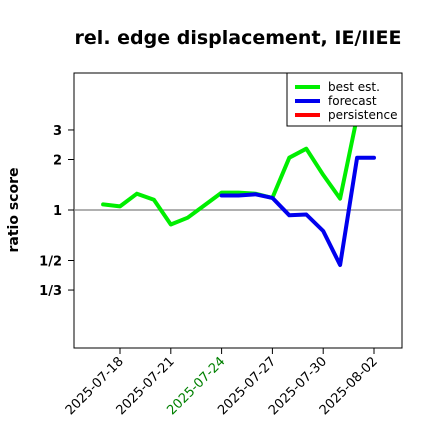  Describe the element at coordinates (57, 161) in the screenshot. I see `y-tick-label: 2` at that location.